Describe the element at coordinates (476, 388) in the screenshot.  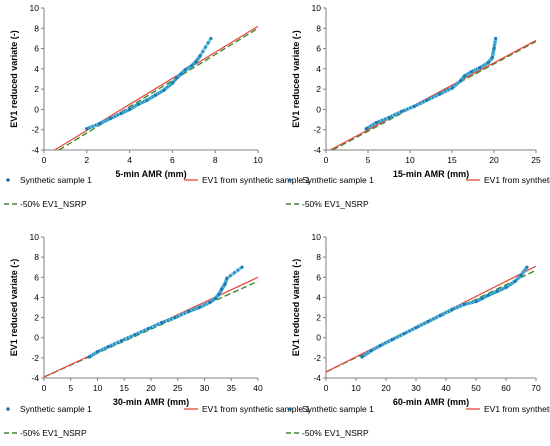
I see `x-tick-label: 50` at that location.